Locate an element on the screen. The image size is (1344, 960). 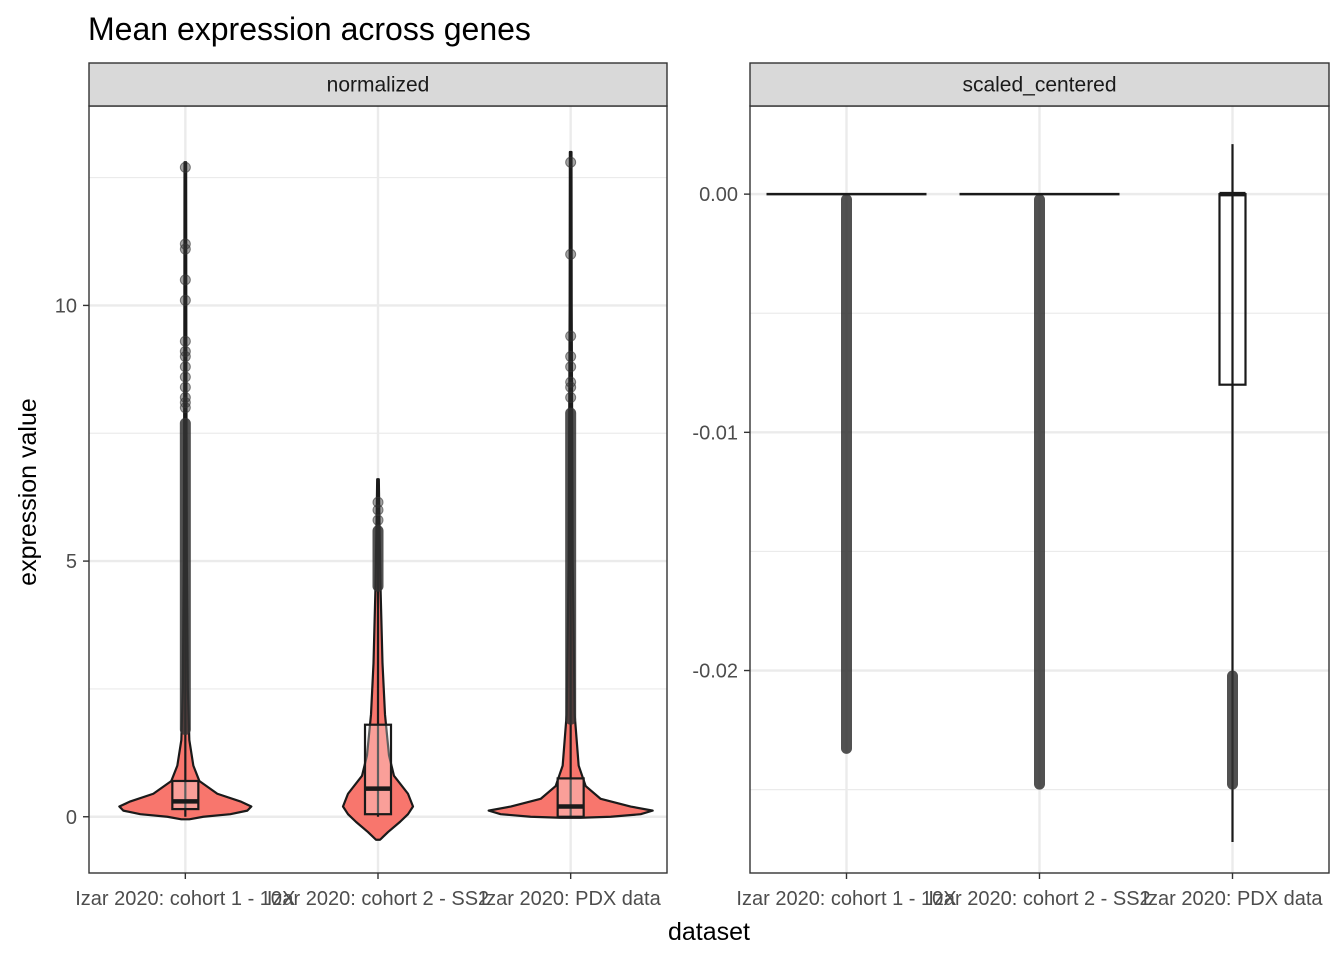
strip-label: scaled_centered is located at coordinates (1039, 85).